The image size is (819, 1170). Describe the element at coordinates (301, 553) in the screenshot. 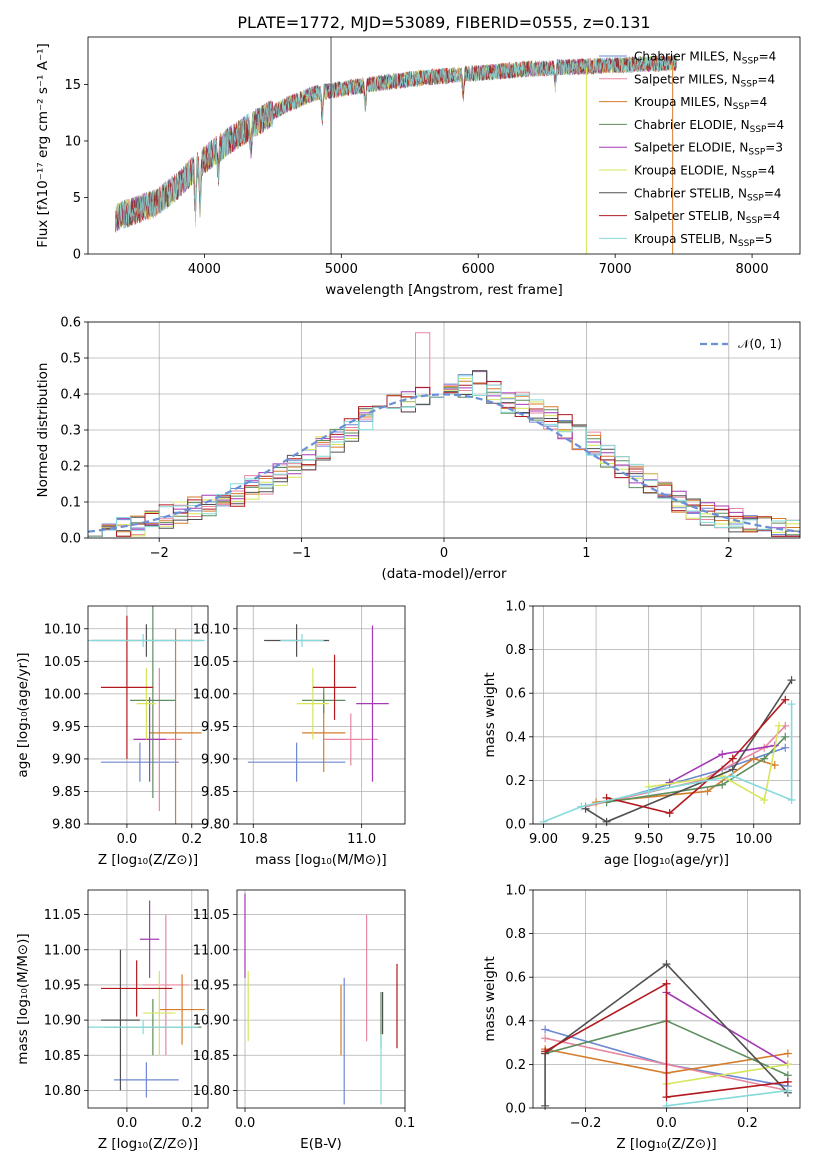

I see `x-tick-label: −1` at that location.